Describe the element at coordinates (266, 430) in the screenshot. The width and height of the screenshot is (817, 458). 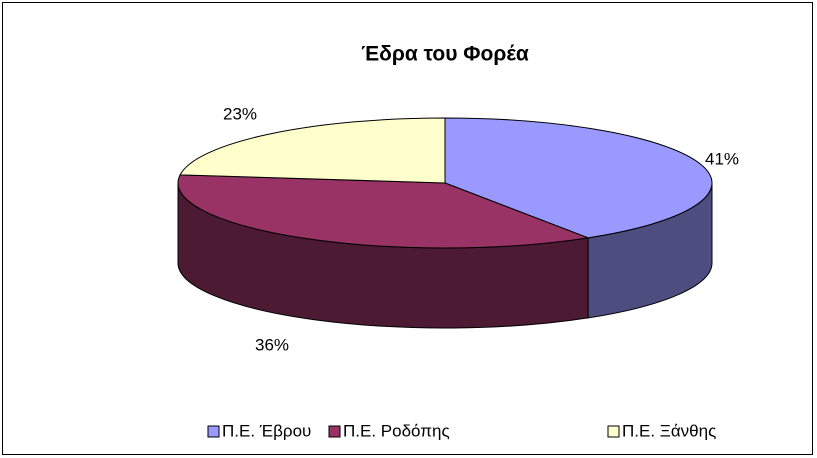
I see `legend-label: Π.Ε. Έβρου` at that location.